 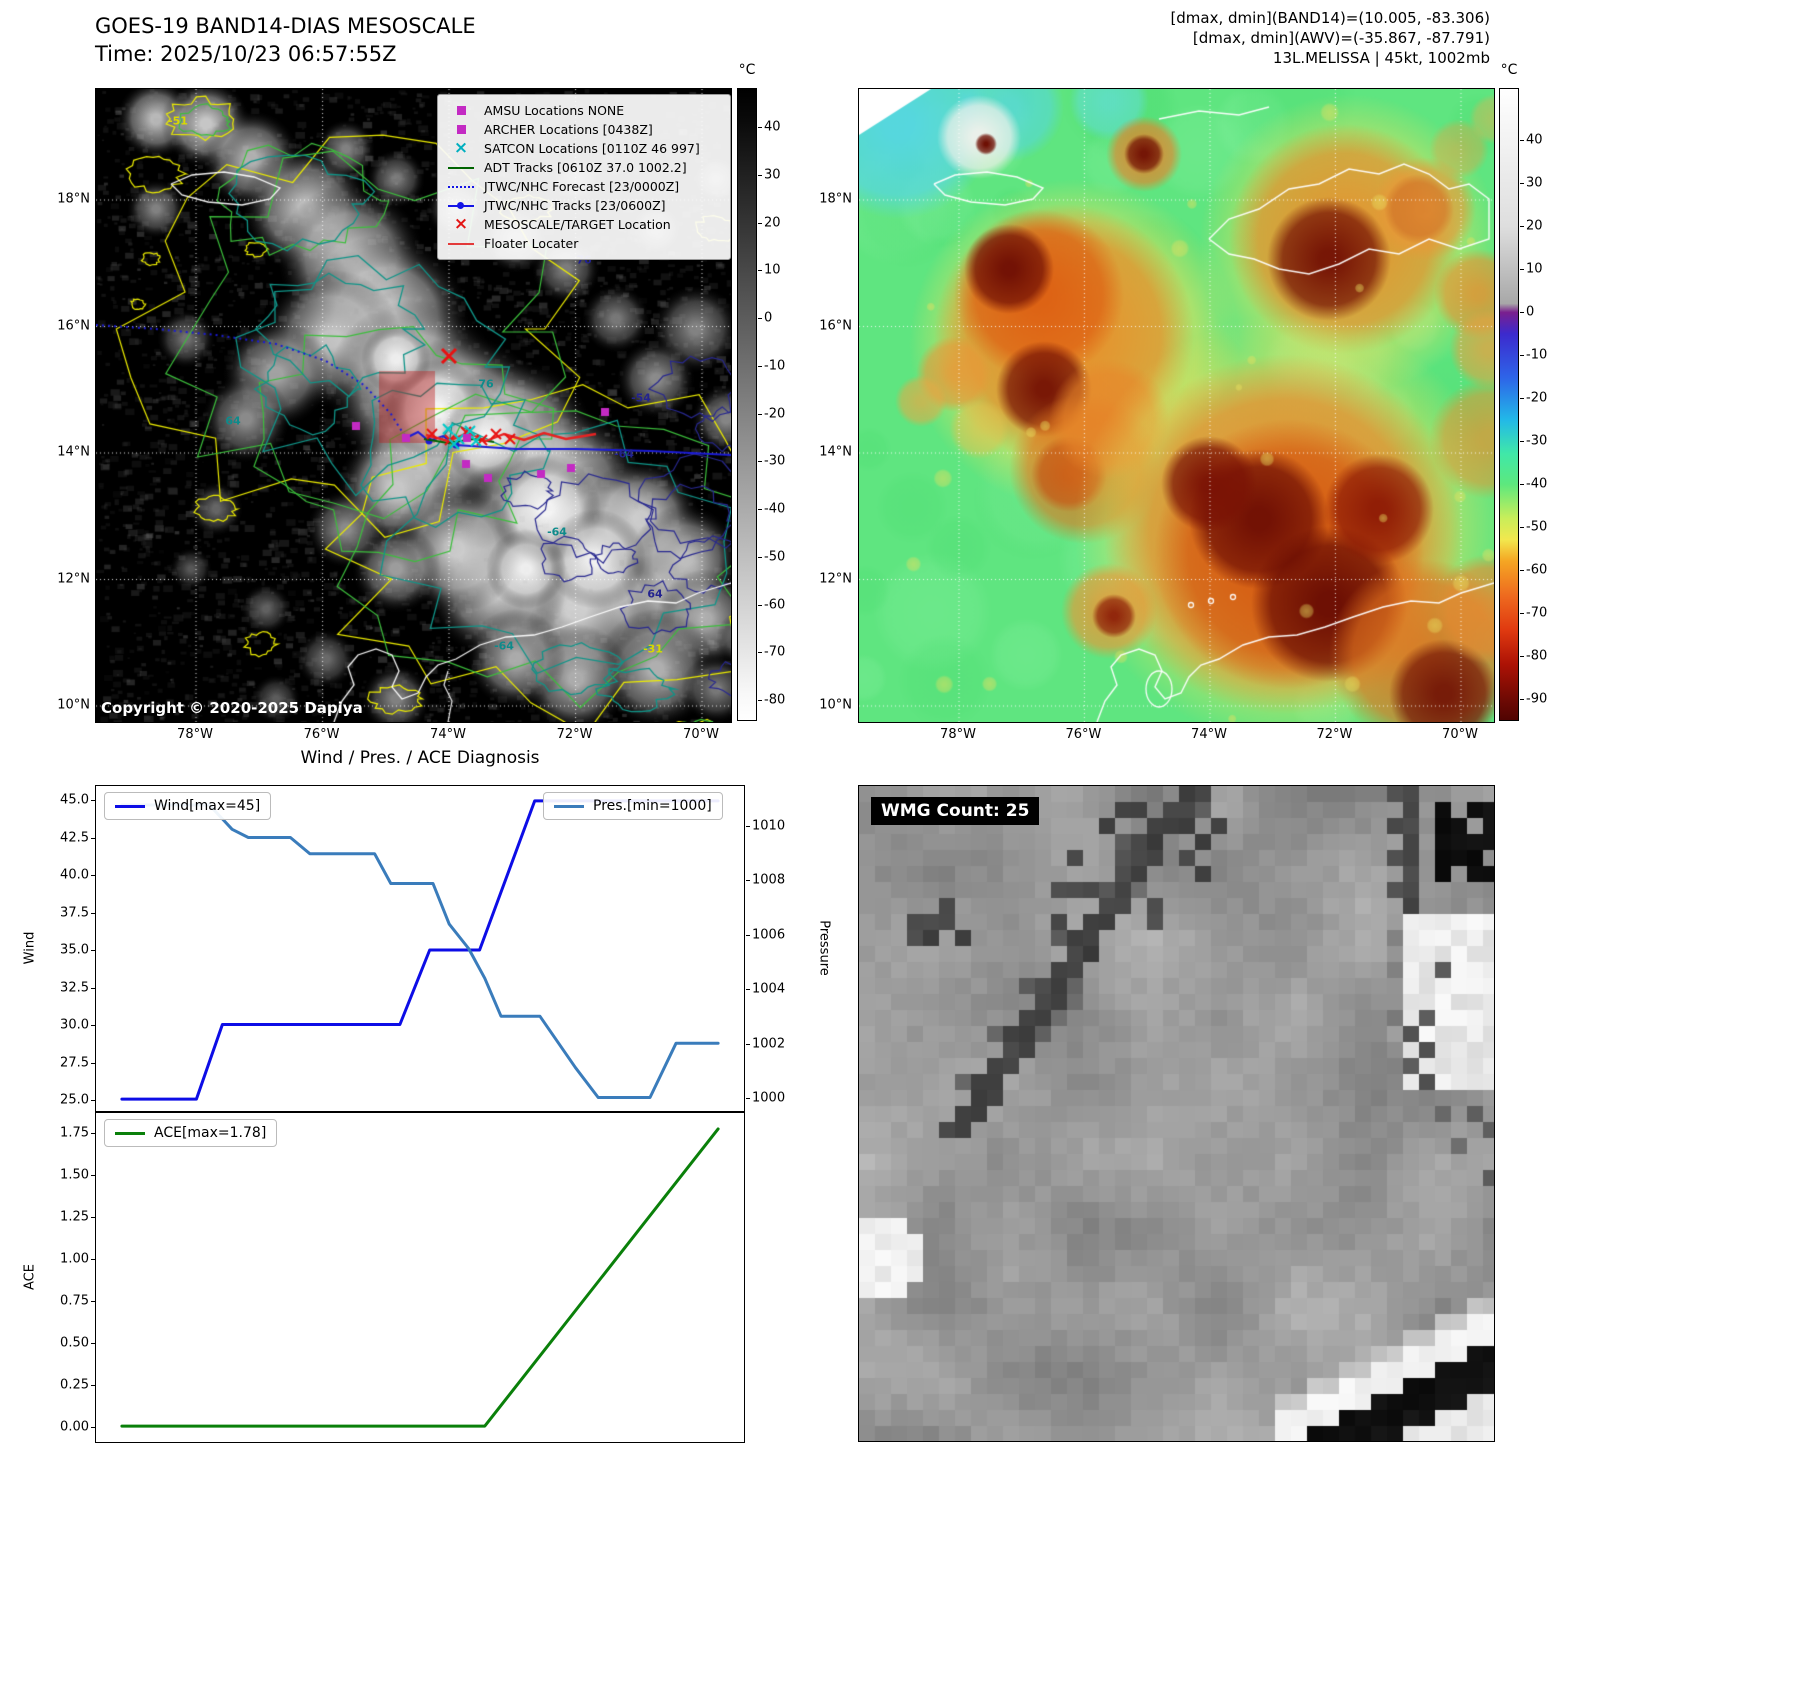 What do you see at coordinates (74, 1259) in the screenshot?
I see `ace-tick: 1.00` at bounding box center [74, 1259].